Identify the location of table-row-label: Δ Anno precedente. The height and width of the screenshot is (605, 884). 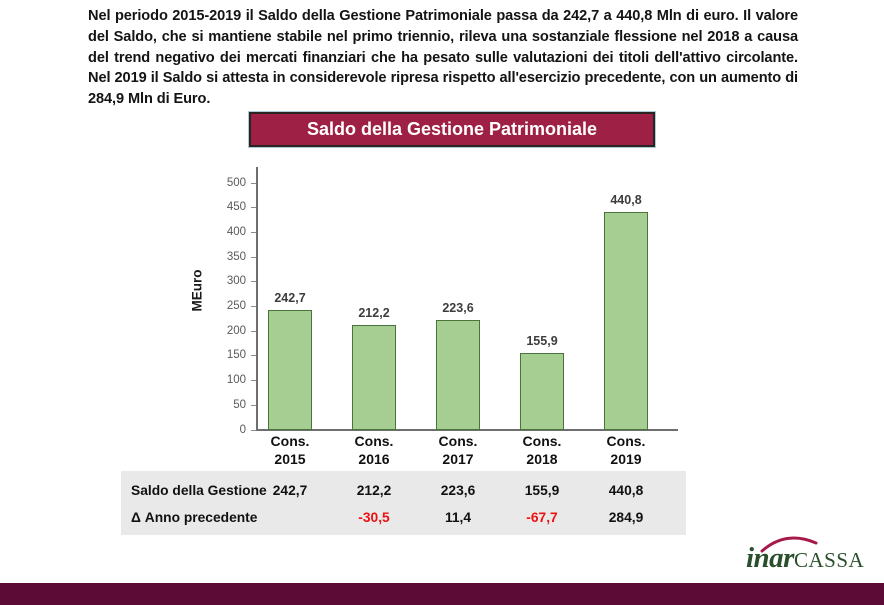
(194, 517).